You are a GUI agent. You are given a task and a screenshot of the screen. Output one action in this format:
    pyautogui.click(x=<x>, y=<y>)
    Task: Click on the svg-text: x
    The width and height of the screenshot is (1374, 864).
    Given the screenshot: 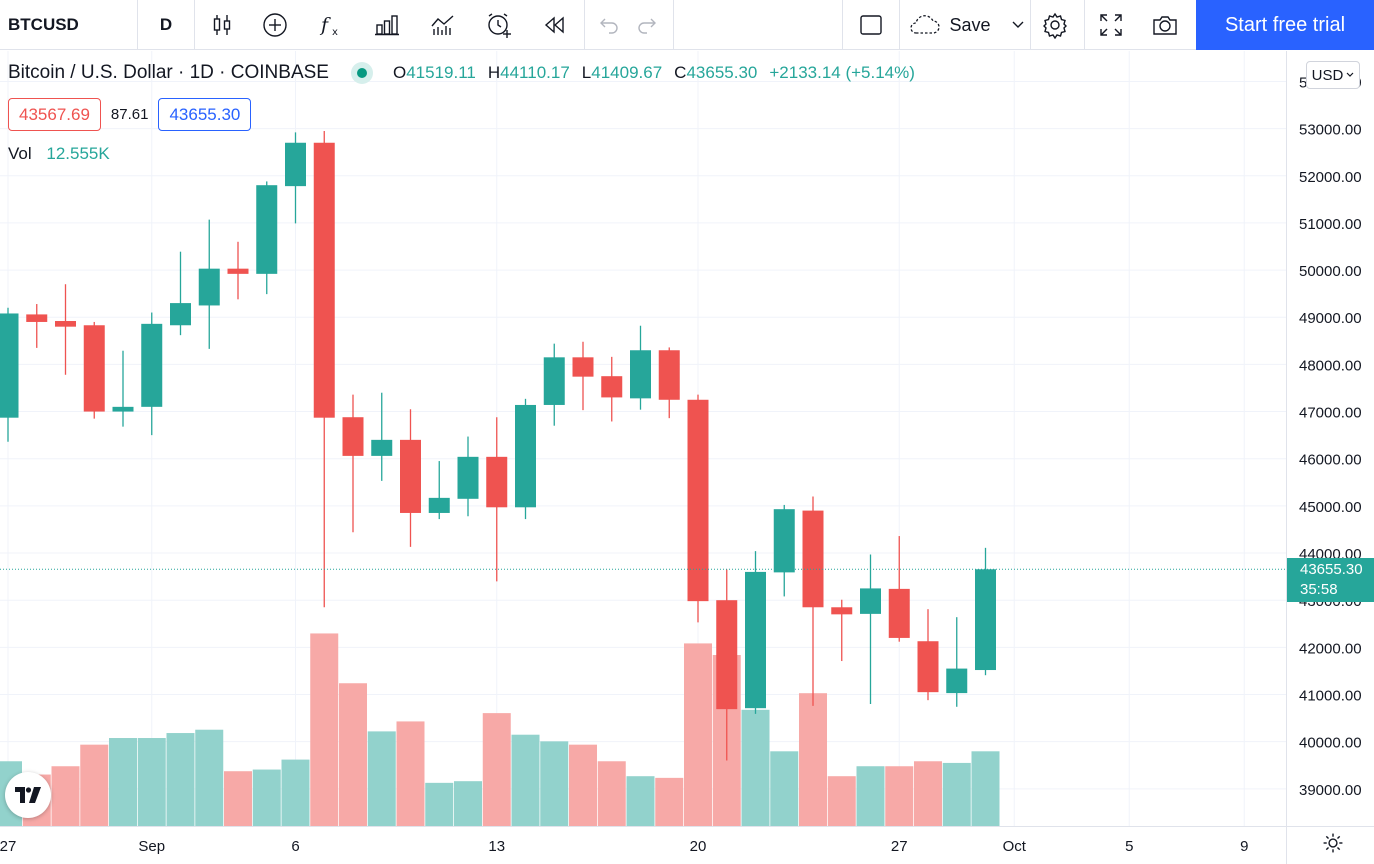 What is the action you would take?
    pyautogui.click(x=335, y=32)
    